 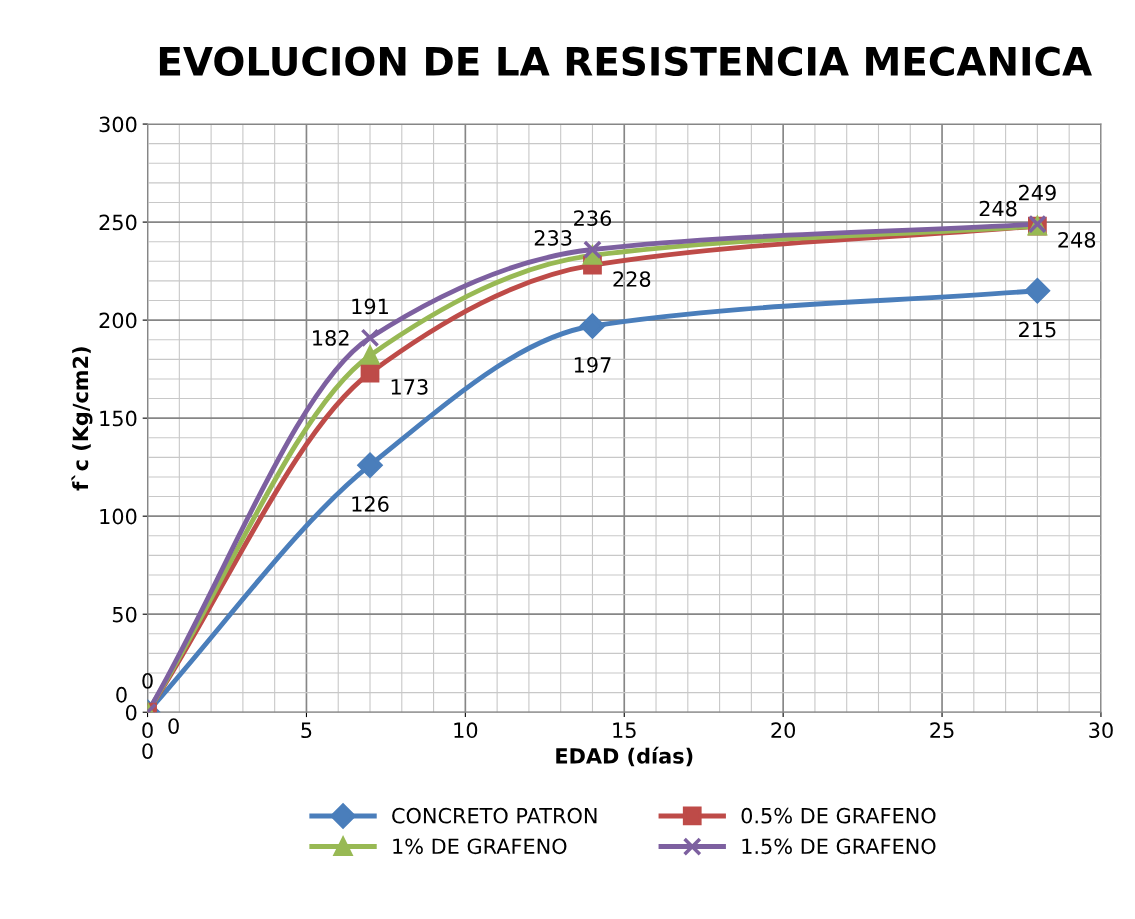 I want to click on legend-label: CONCRETO PATRON, so click(x=494, y=815).